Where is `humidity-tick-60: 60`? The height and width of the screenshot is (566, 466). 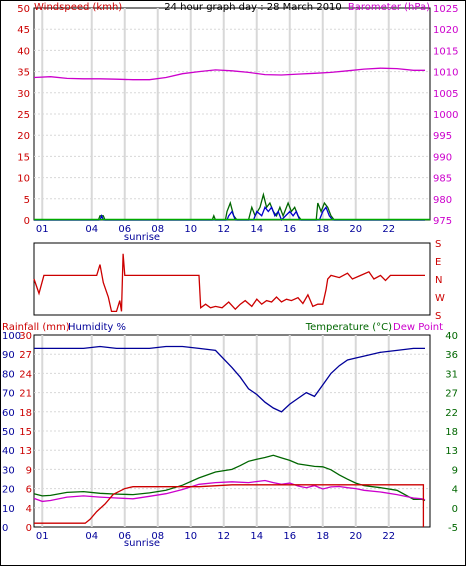
humidity-tick-60: 60 is located at coordinates (8, 413).